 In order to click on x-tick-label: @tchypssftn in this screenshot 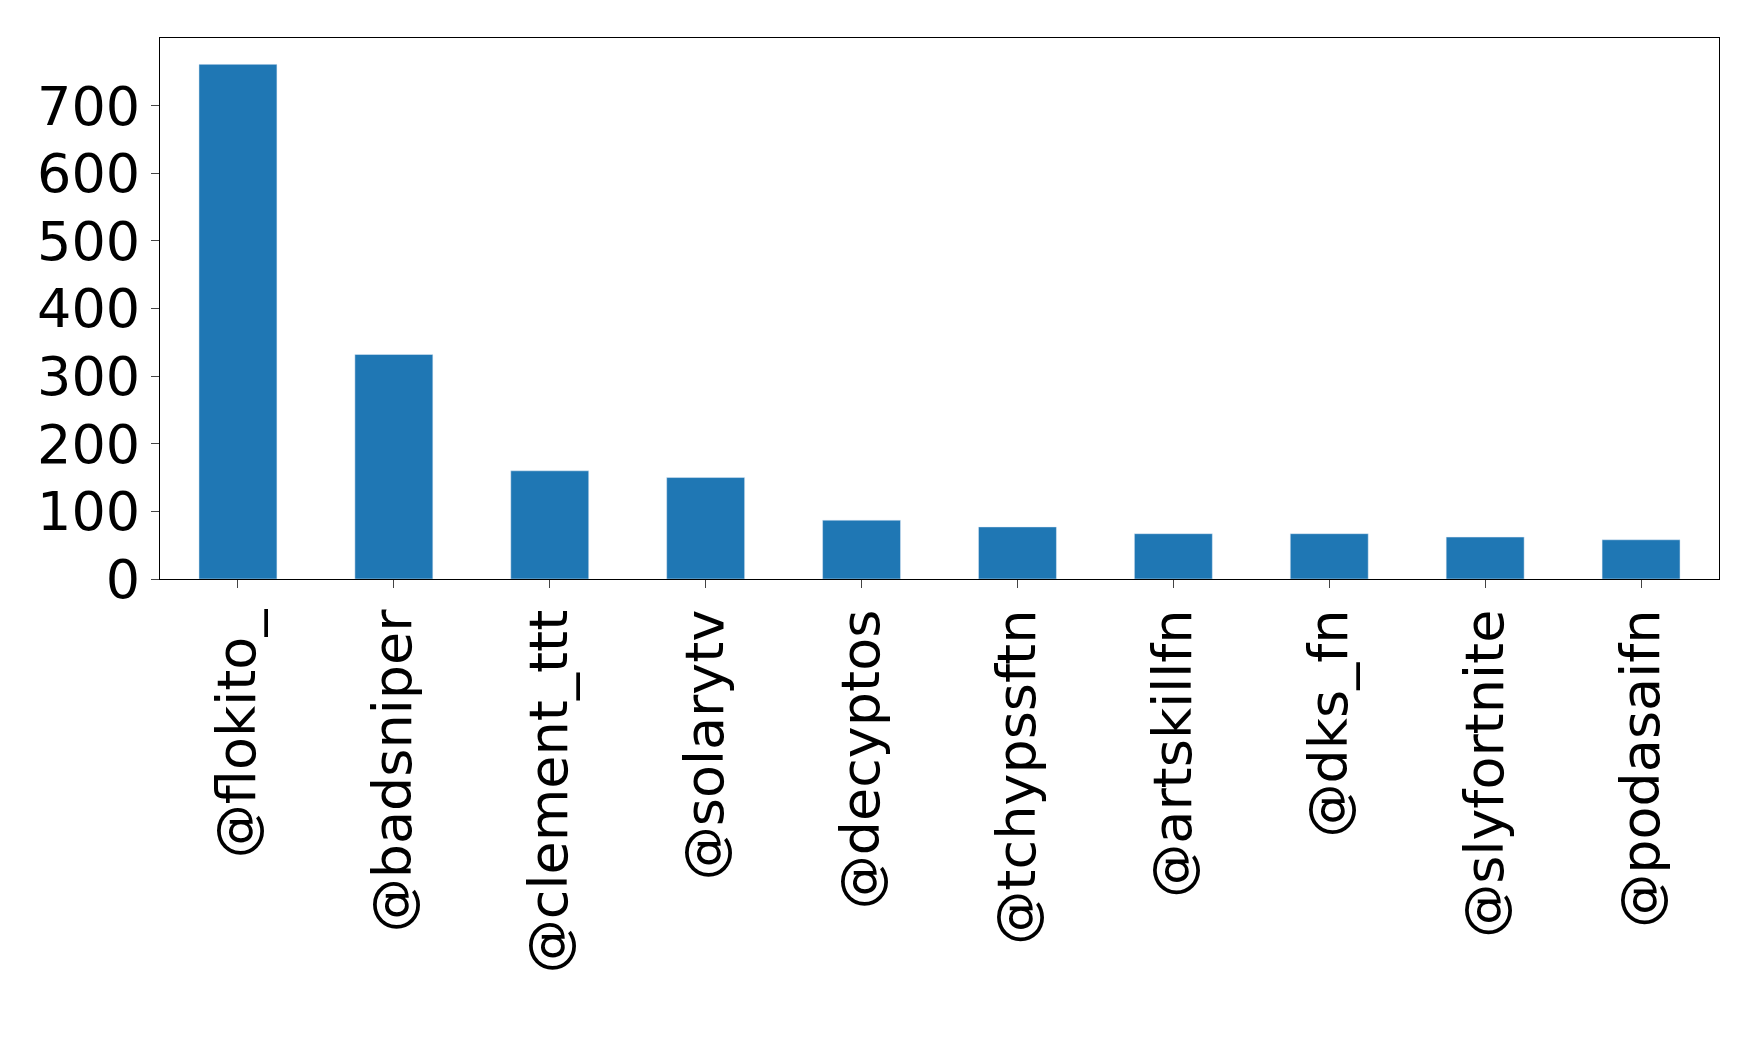, I will do `click(1016, 777)`.